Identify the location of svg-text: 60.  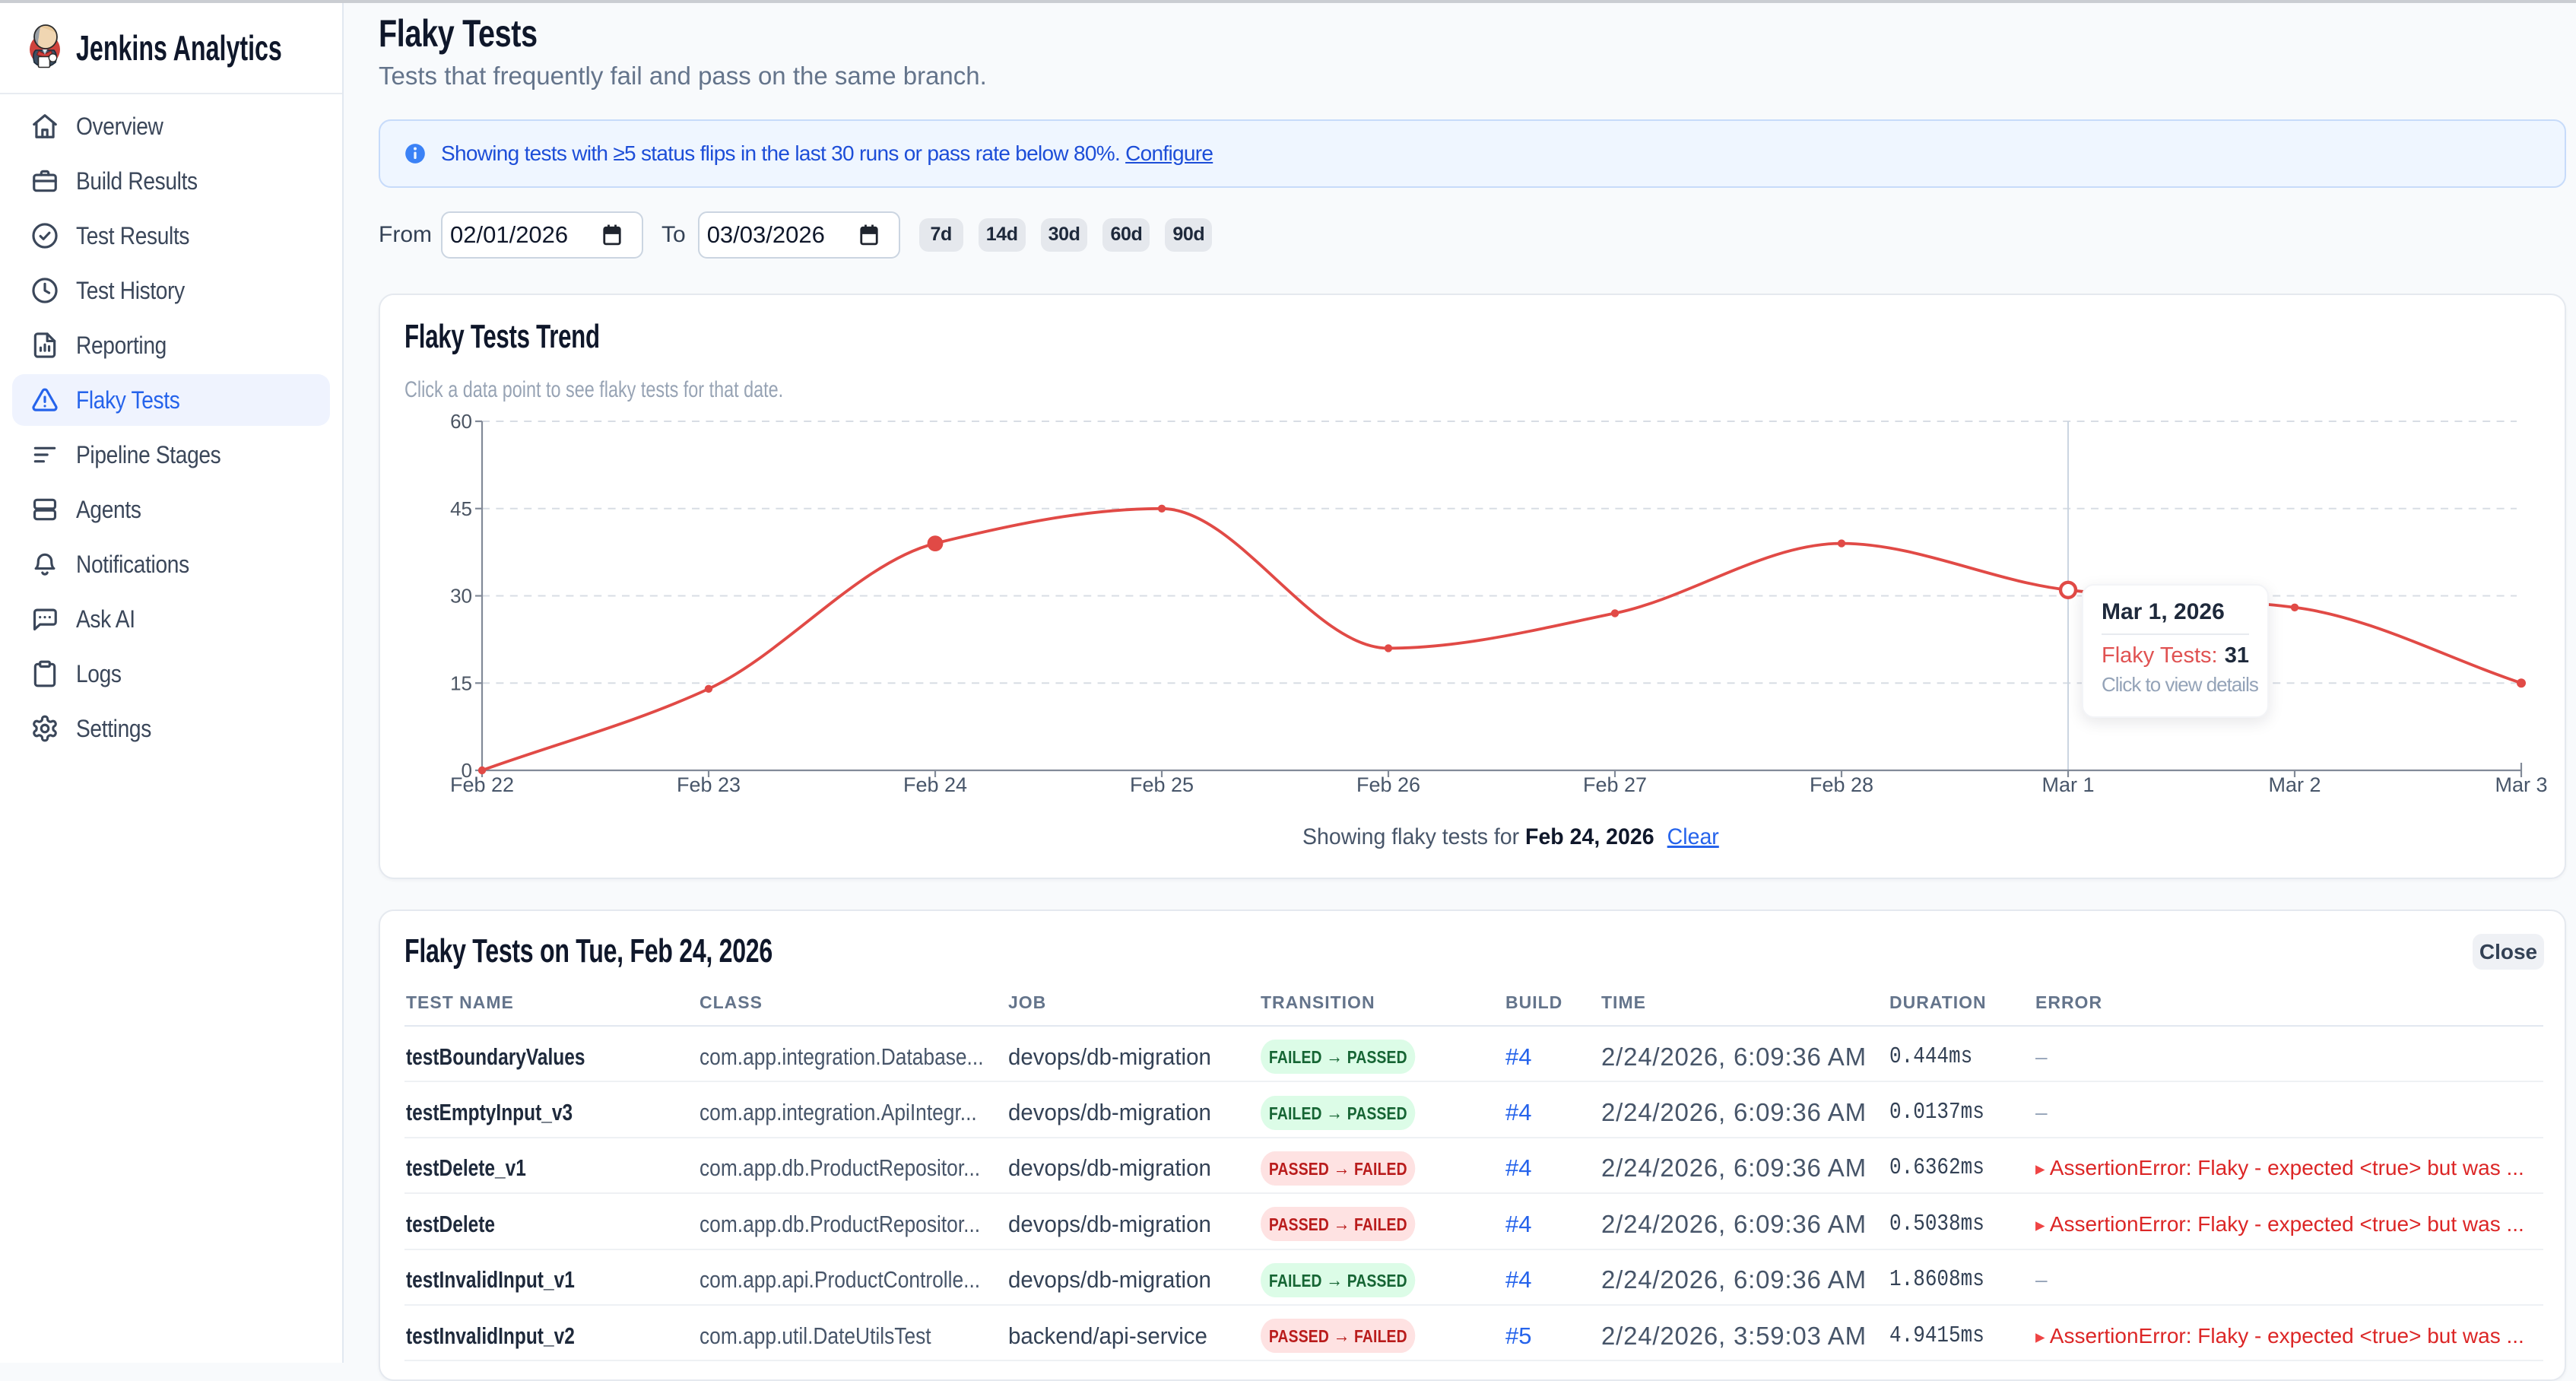
(461, 421).